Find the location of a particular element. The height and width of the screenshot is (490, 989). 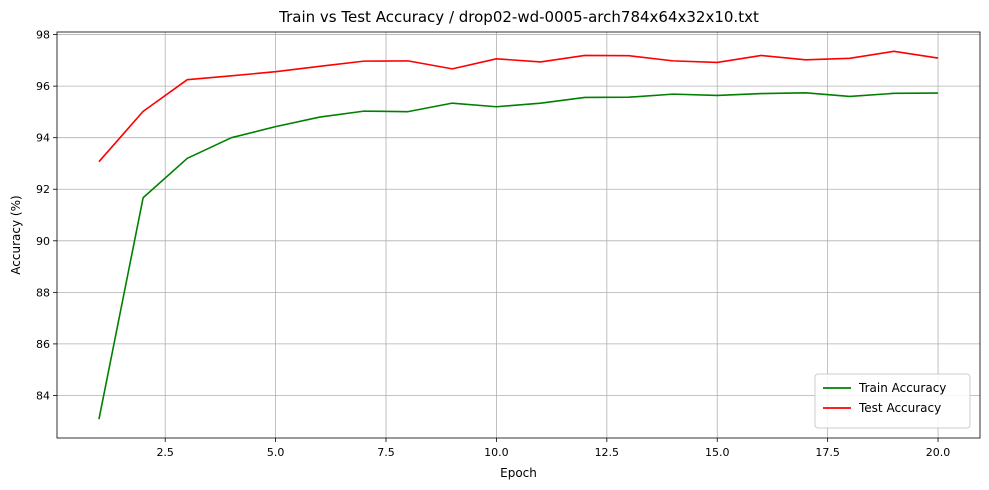

y-tick-label: 98 is located at coordinates (43, 35).